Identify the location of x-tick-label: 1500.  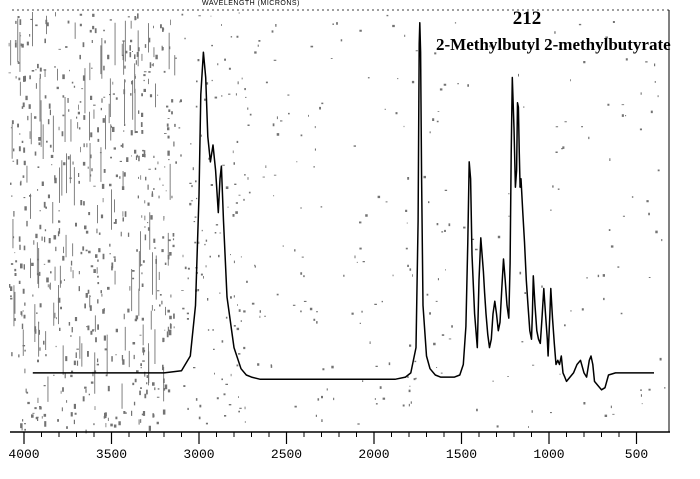
(461, 454).